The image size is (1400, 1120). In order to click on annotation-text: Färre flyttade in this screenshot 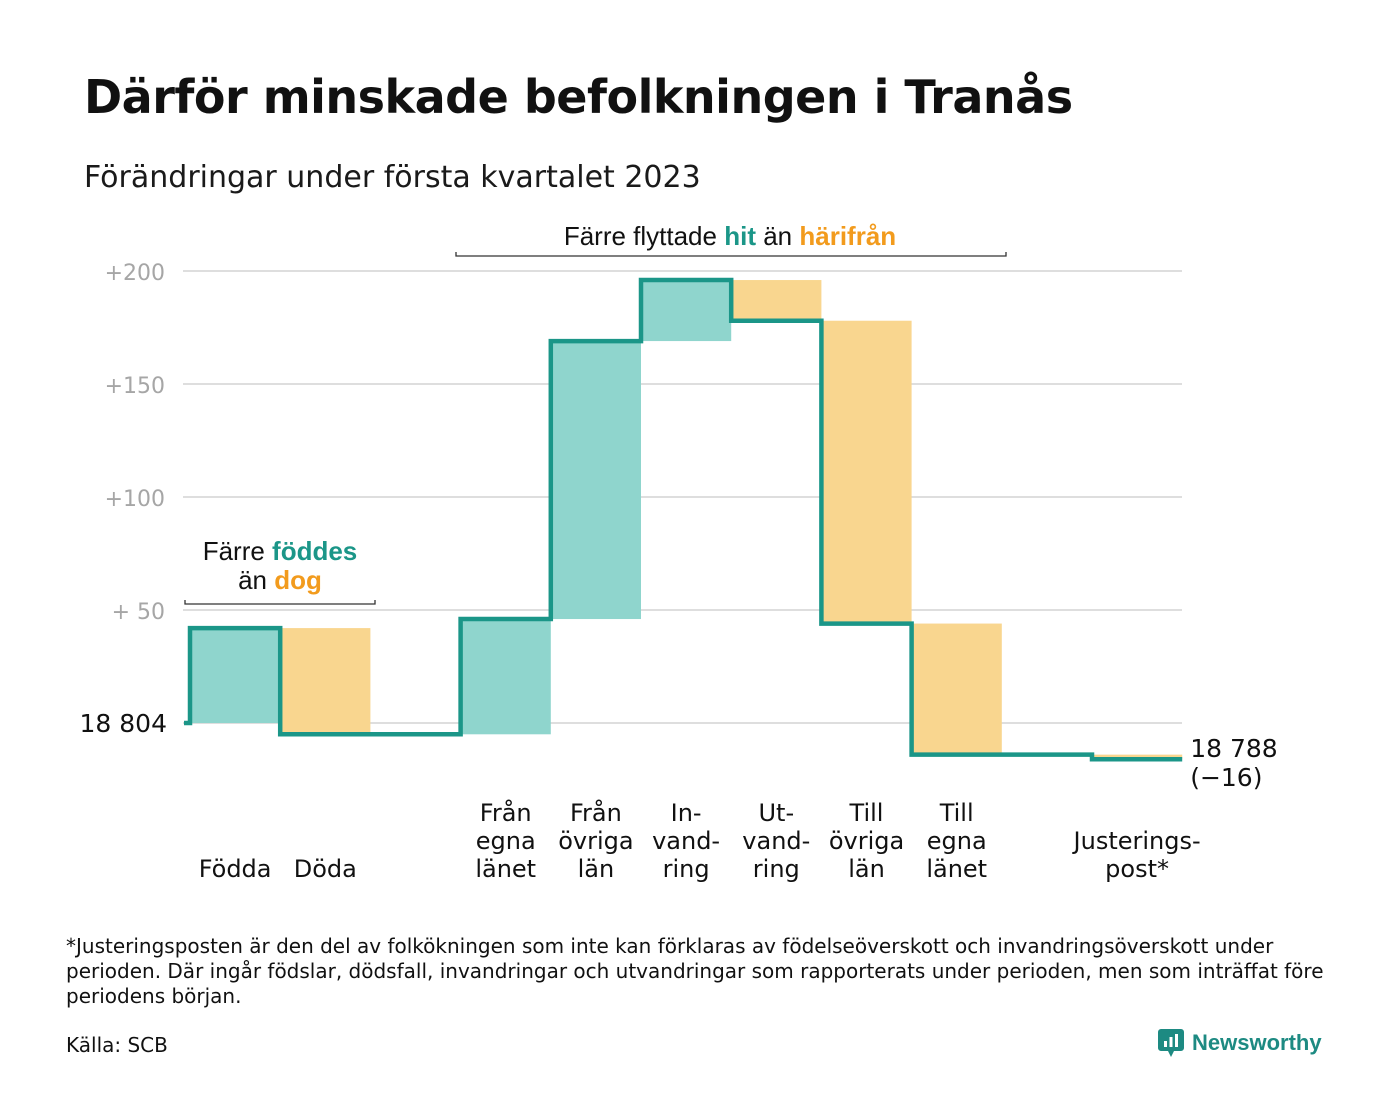, I will do `click(644, 236)`.